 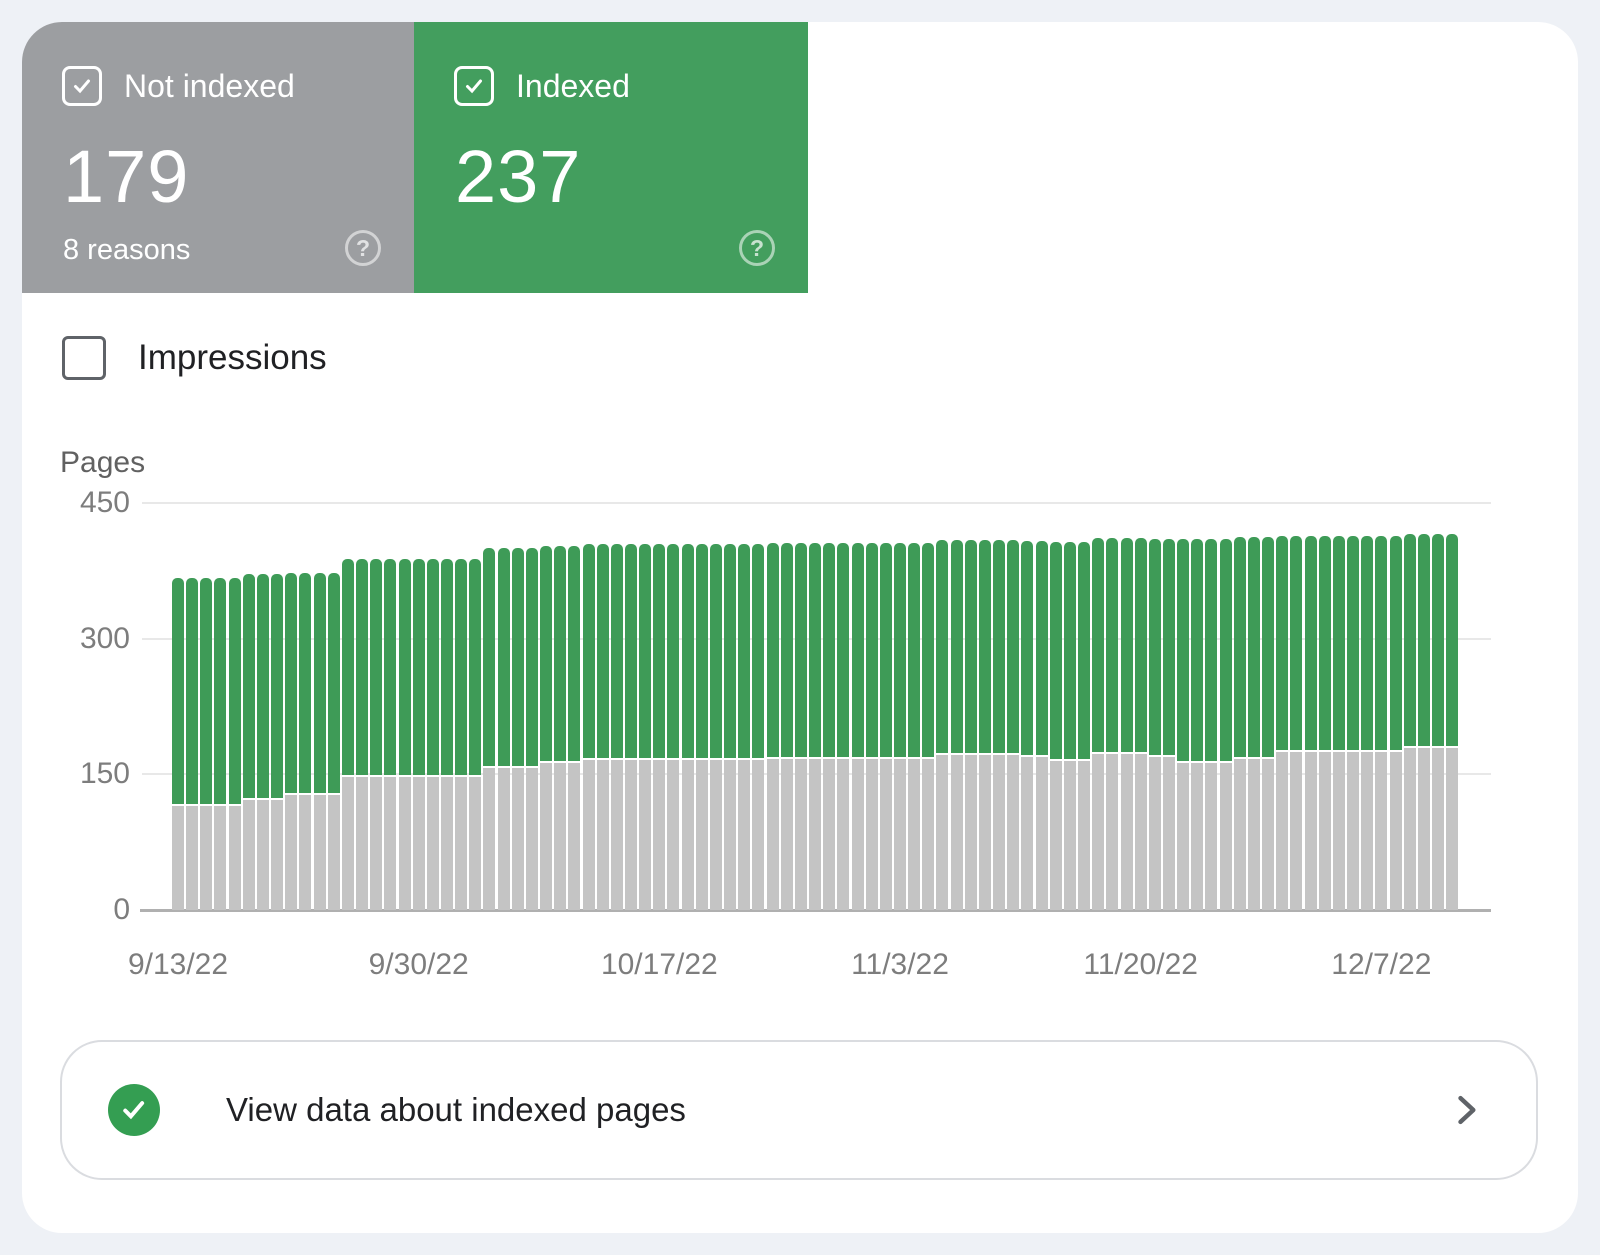 What do you see at coordinates (404, 734) in the screenshot?
I see `chart-bar-9/29/22` at bounding box center [404, 734].